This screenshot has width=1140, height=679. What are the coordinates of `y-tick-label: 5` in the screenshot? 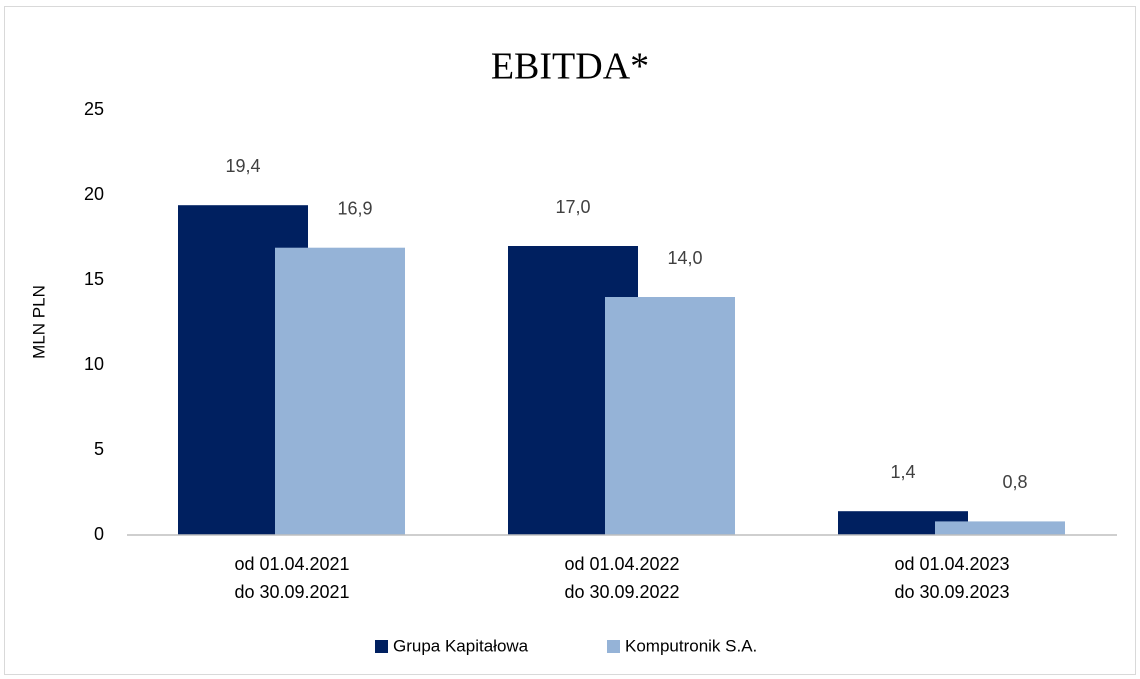 It's located at (99, 449).